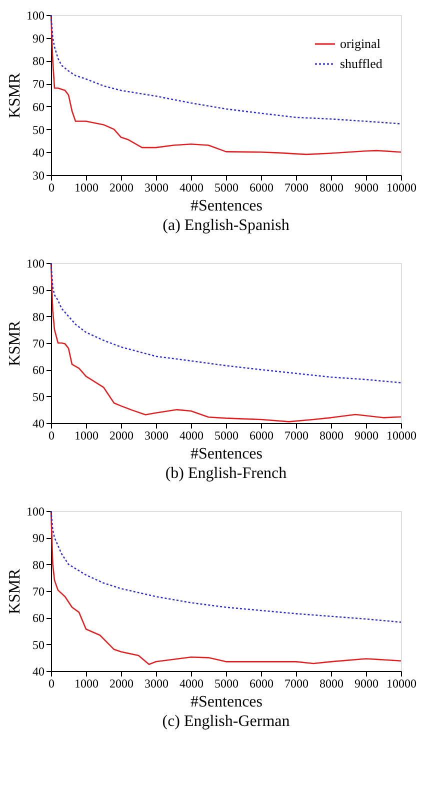  What do you see at coordinates (226, 225) in the screenshot?
I see `text: (a) English-Spanish` at bounding box center [226, 225].